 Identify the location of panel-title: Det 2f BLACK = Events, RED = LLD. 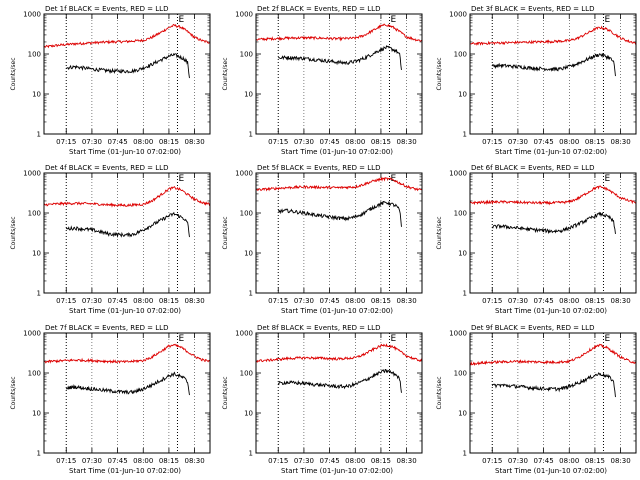
(318, 9).